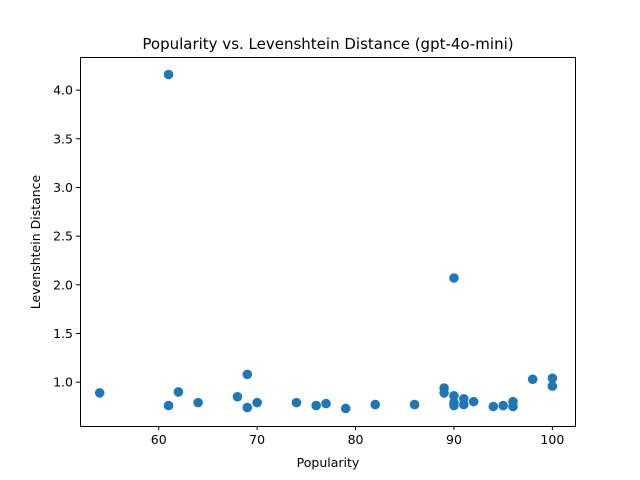  What do you see at coordinates (63, 138) in the screenshot?
I see `y-tick-label: 3.5` at bounding box center [63, 138].